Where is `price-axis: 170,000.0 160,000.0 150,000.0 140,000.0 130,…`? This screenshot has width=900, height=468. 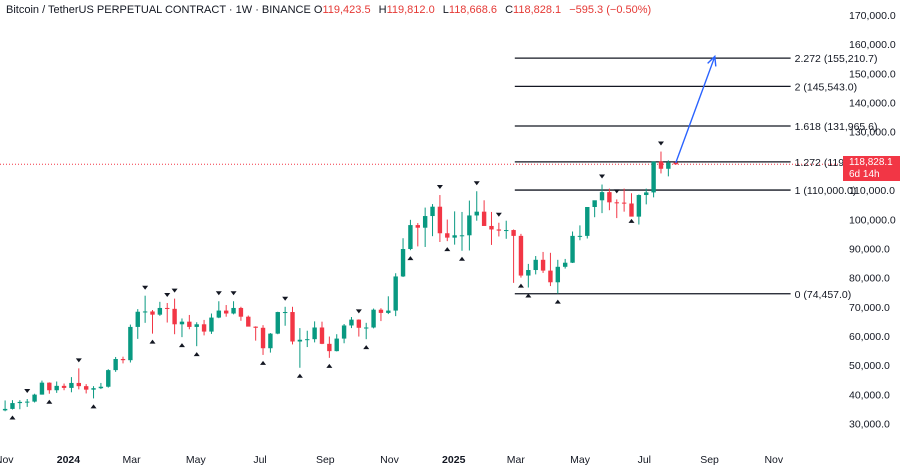
price-axis: 170,000.0 160,000.0 150,000.0 140,000.0 130,… is located at coordinates (872, 220).